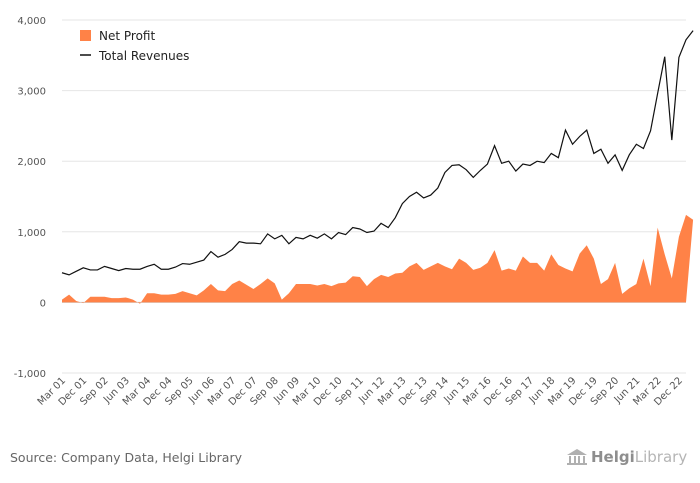 This screenshot has width=700, height=483. What do you see at coordinates (577, 457) in the screenshot?
I see `library-building-icon` at bounding box center [577, 457].